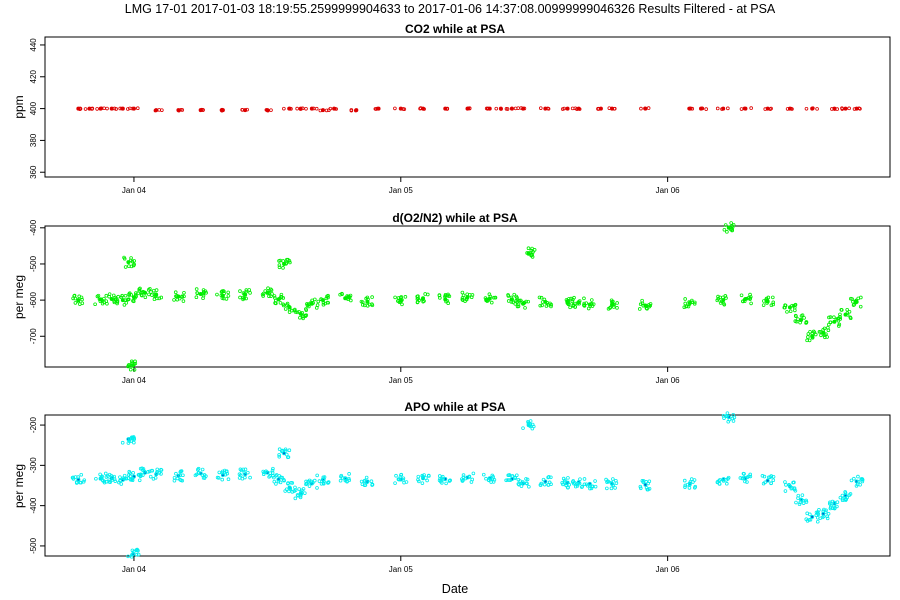  Describe the element at coordinates (455, 218) in the screenshot. I see `chart-title: d(O2/N2) while at PSA` at that location.